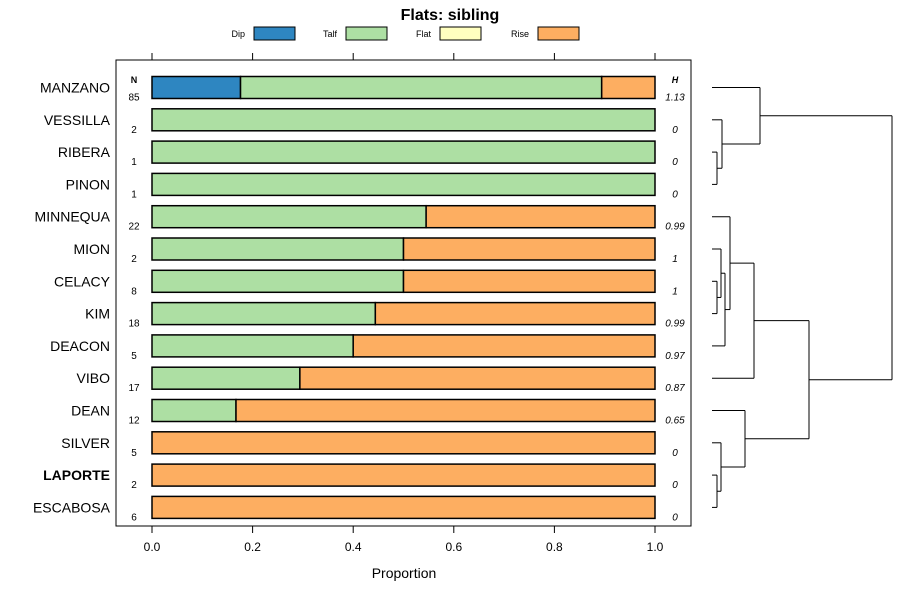 The width and height of the screenshot is (900, 600). What do you see at coordinates (366, 33) in the screenshot?
I see `legend-swatch-talf` at bounding box center [366, 33].